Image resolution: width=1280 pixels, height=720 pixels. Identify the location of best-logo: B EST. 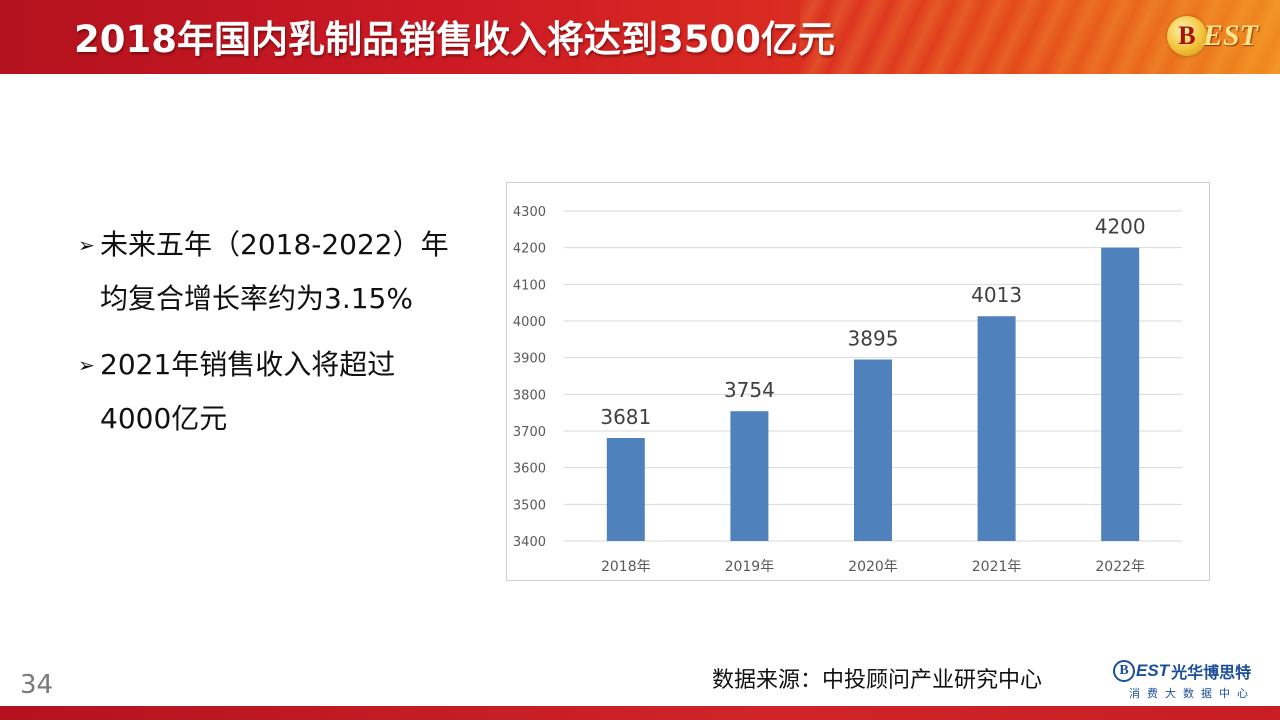
(1212, 36).